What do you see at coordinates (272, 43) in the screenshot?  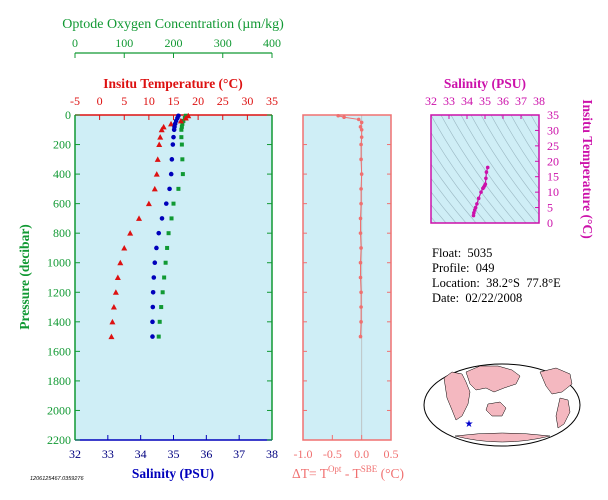 I see `oxygen-tick-label: 400` at bounding box center [272, 43].